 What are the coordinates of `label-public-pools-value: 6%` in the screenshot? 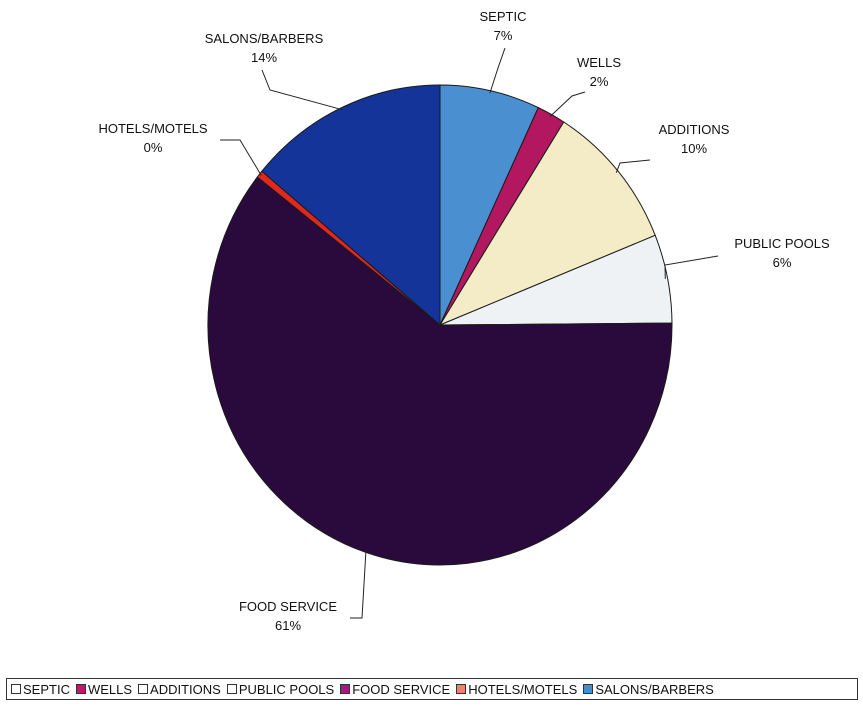 It's located at (782, 262).